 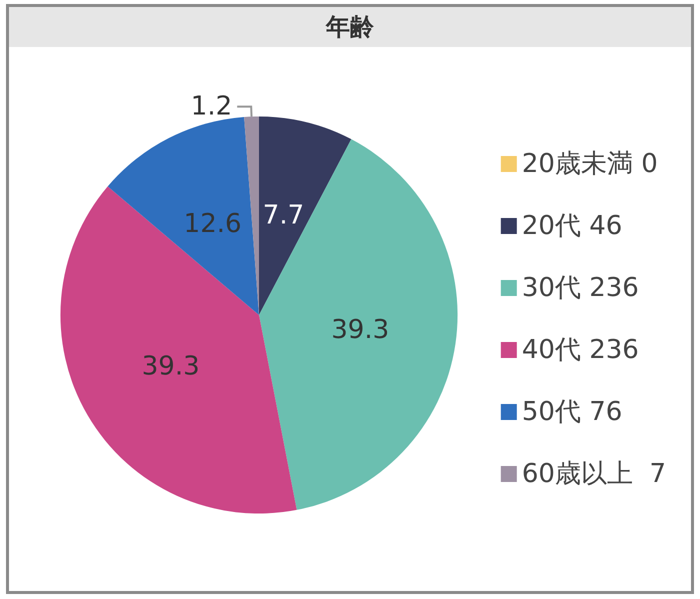 What do you see at coordinates (213, 223) in the screenshot?
I see `data-label: 12.6` at bounding box center [213, 223].